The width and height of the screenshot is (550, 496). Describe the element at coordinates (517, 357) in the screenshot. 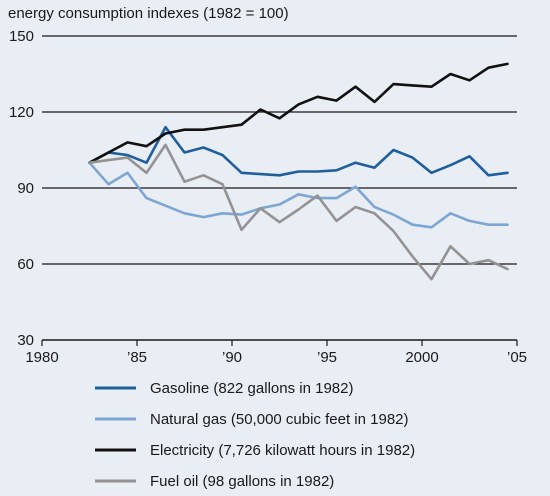

I see `x-tick-label: ’05` at that location.